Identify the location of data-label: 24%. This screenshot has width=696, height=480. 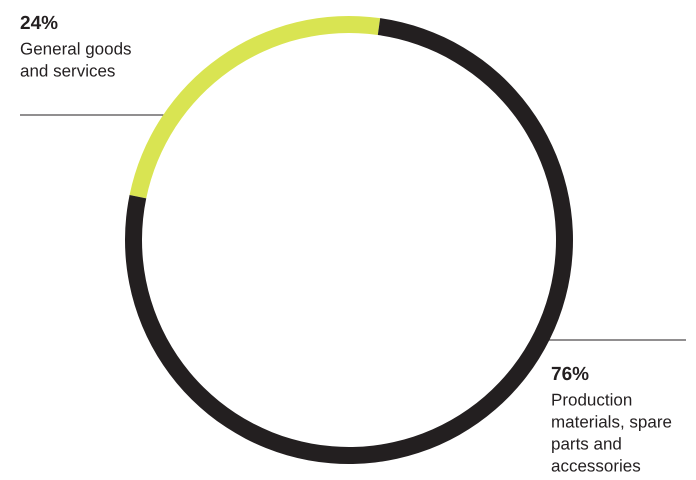
(39, 23).